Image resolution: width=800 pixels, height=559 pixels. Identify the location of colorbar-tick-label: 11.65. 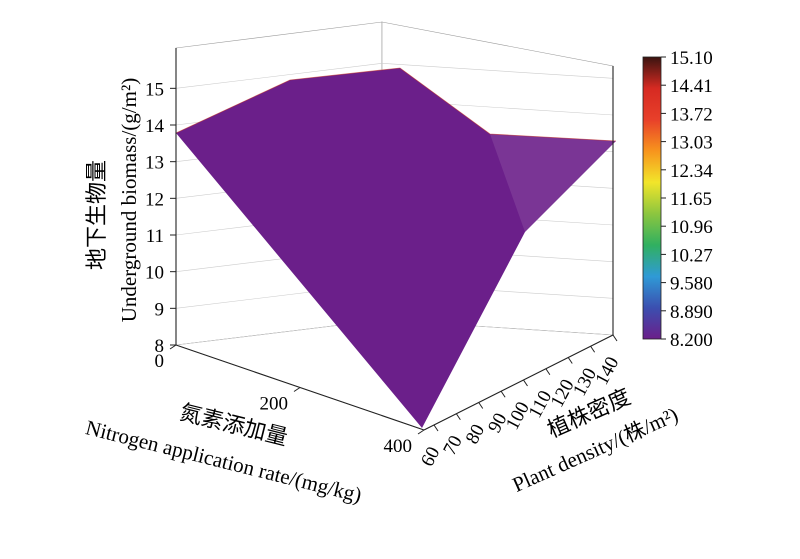
(691, 199).